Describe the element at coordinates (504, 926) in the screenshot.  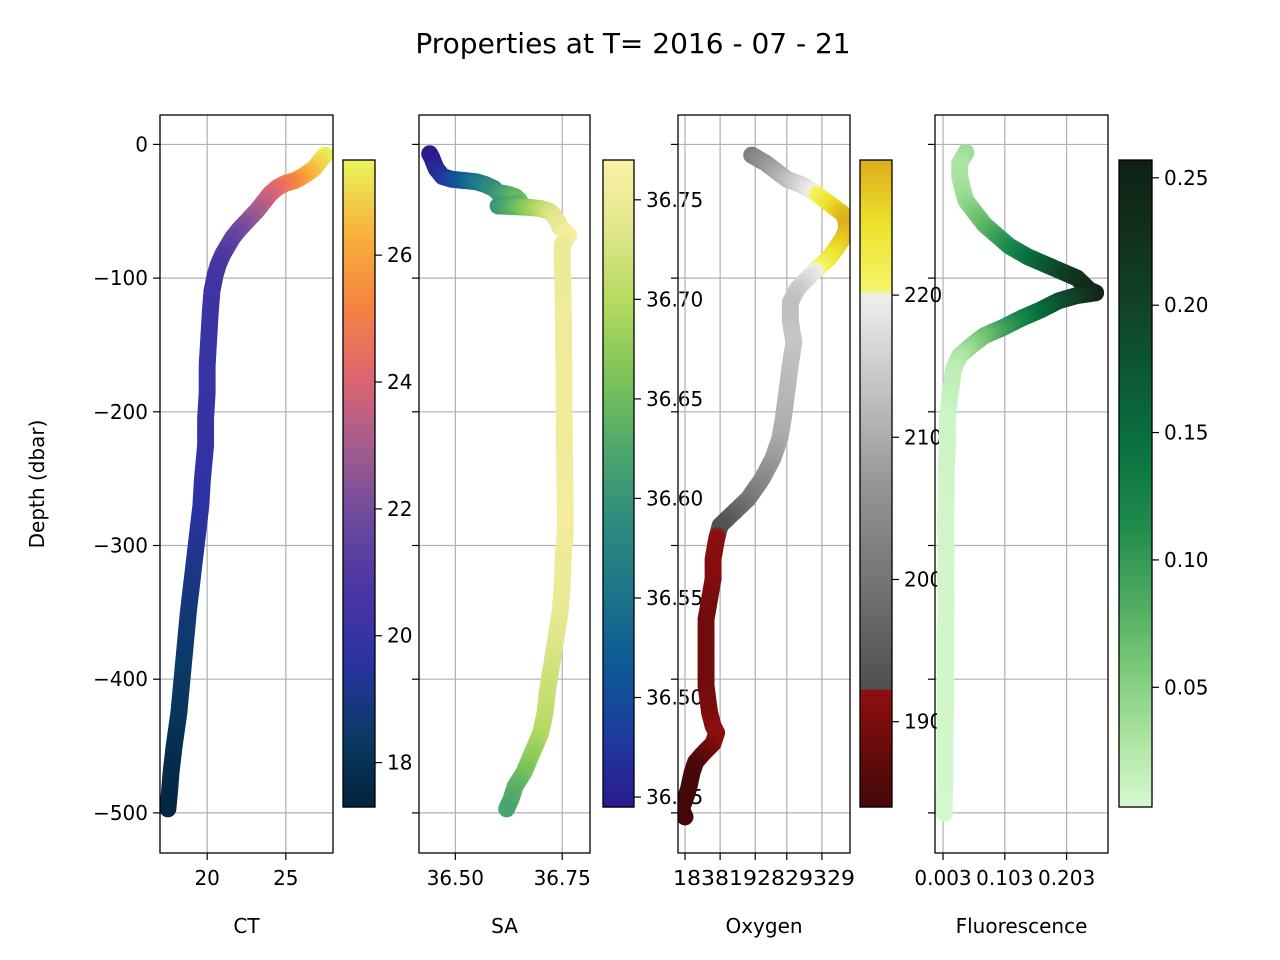
I see `x-axis-label: SA` at that location.